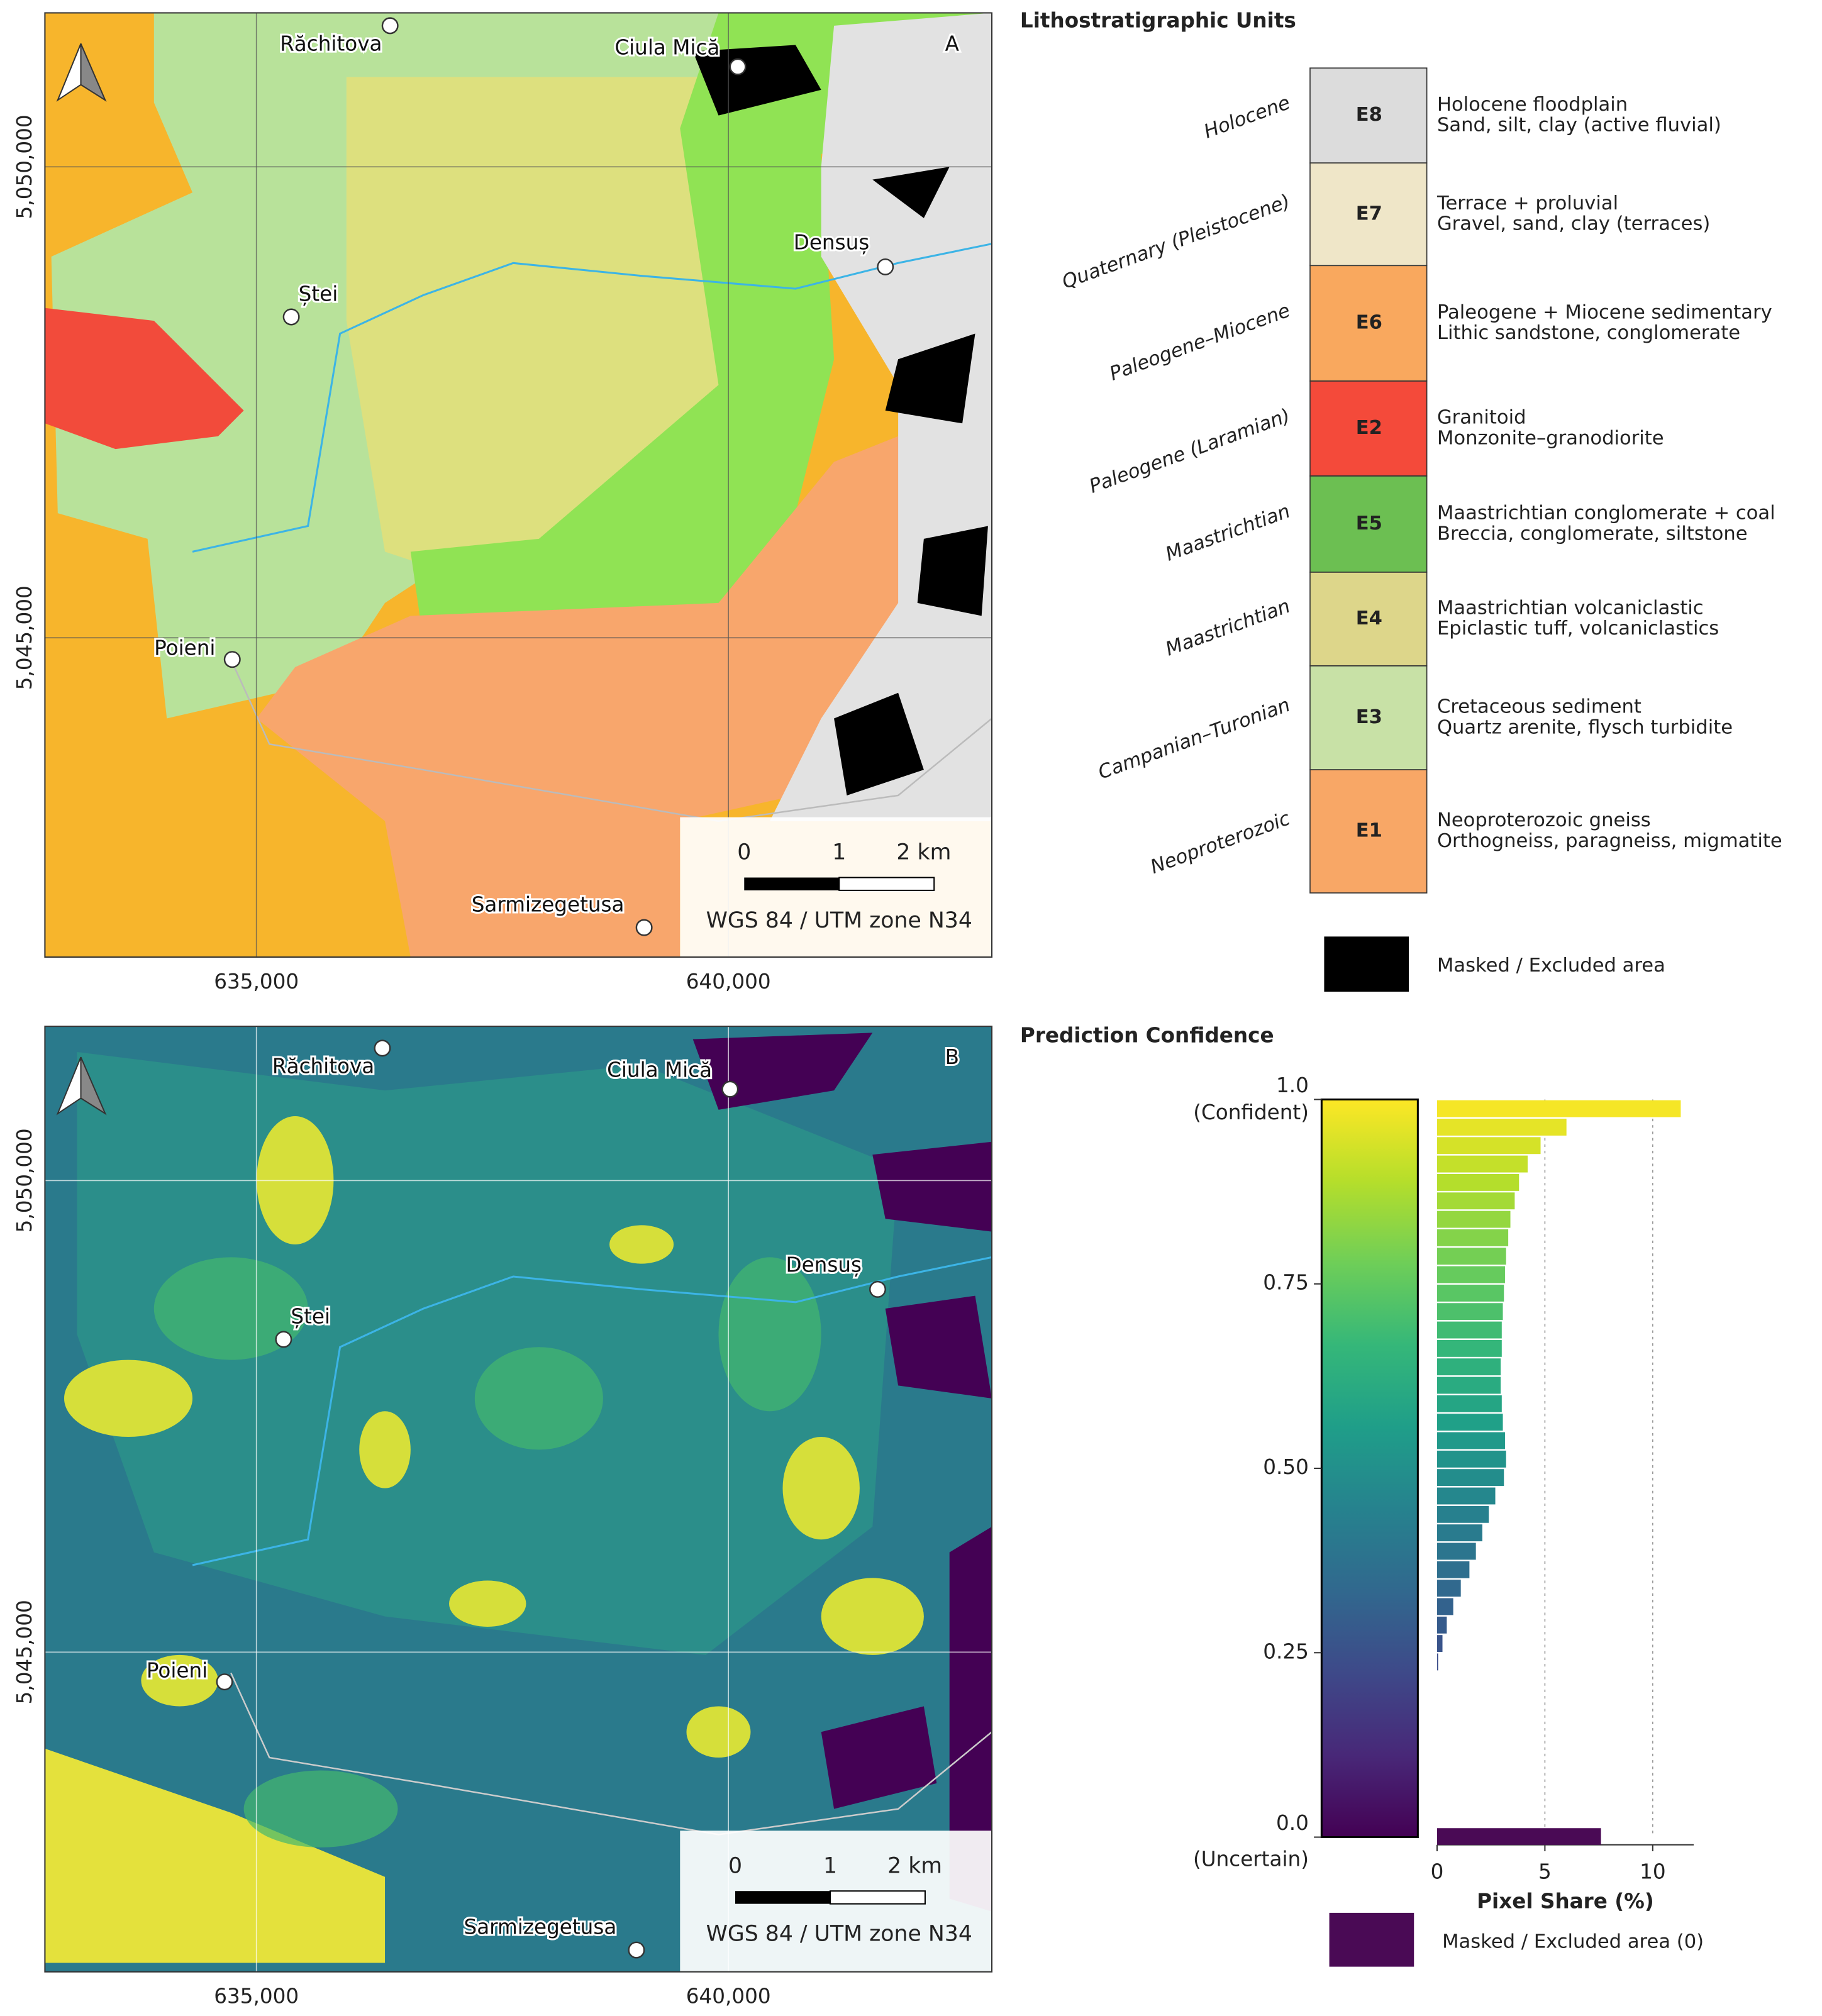 Image resolution: width=1822 pixels, height=2016 pixels. What do you see at coordinates (1147, 1035) in the screenshot?
I see `legend-title: Prediction Confidence` at bounding box center [1147, 1035].